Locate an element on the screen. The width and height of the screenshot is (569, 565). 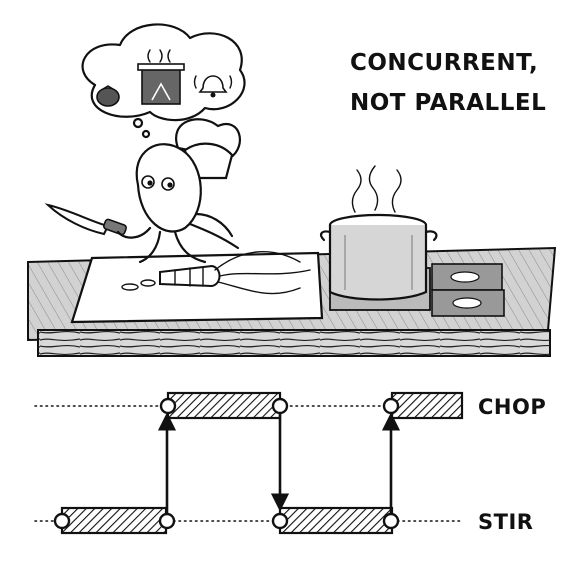
stir-node-1-end is located at coordinates (167, 521).